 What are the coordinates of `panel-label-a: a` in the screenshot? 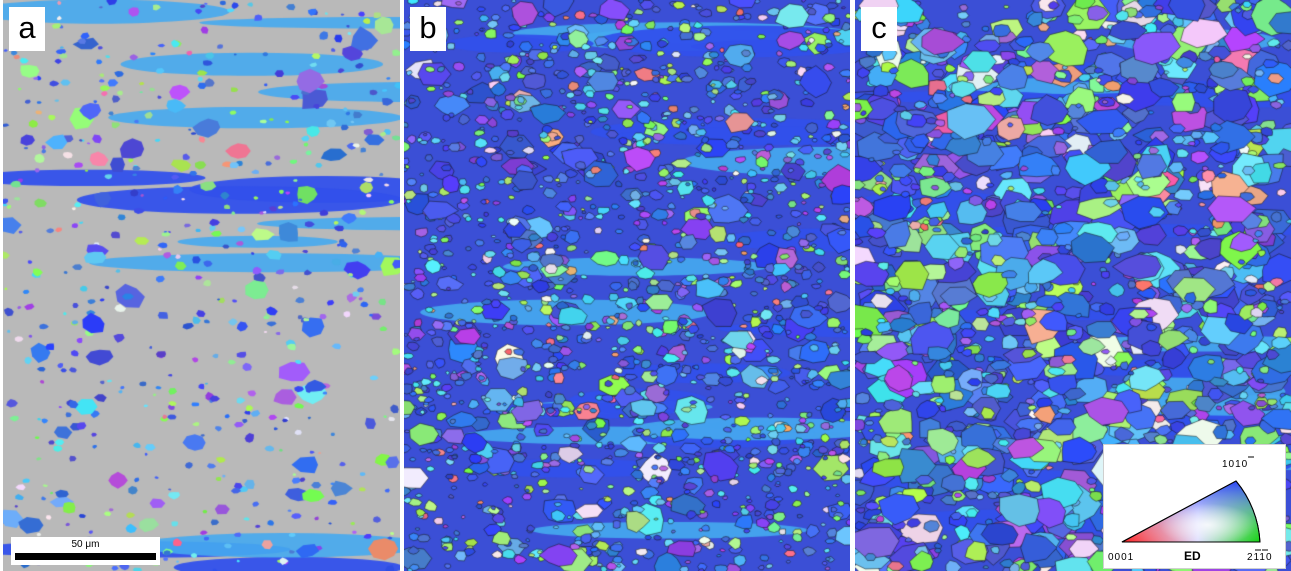 It's located at (27, 29).